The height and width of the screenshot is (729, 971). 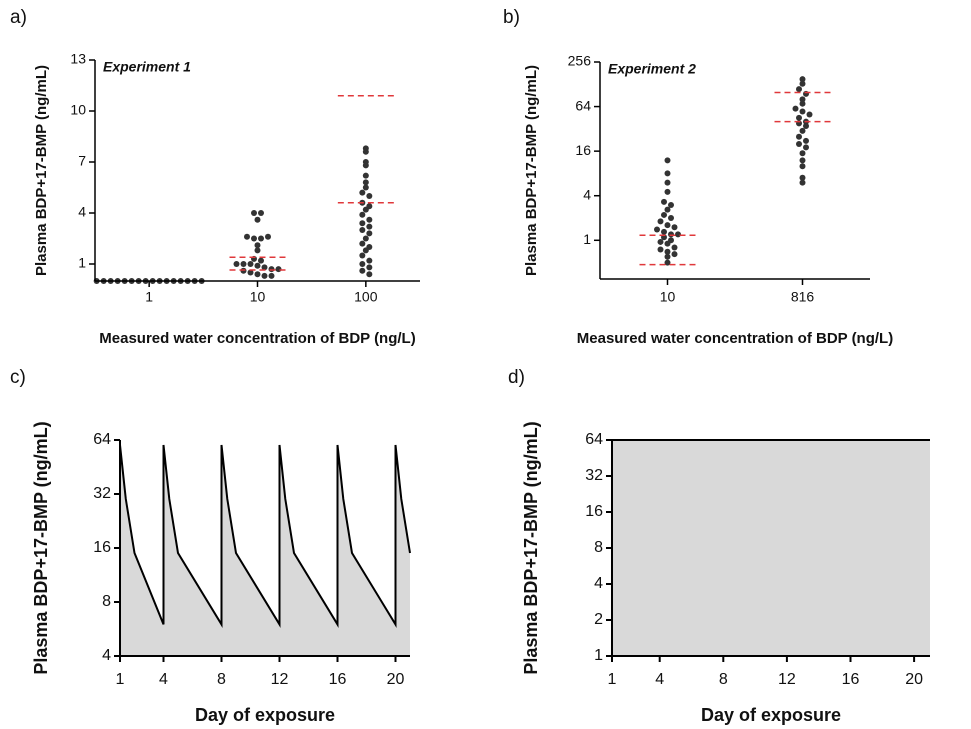 I want to click on y-tick-label: 10, so click(x=78, y=110).